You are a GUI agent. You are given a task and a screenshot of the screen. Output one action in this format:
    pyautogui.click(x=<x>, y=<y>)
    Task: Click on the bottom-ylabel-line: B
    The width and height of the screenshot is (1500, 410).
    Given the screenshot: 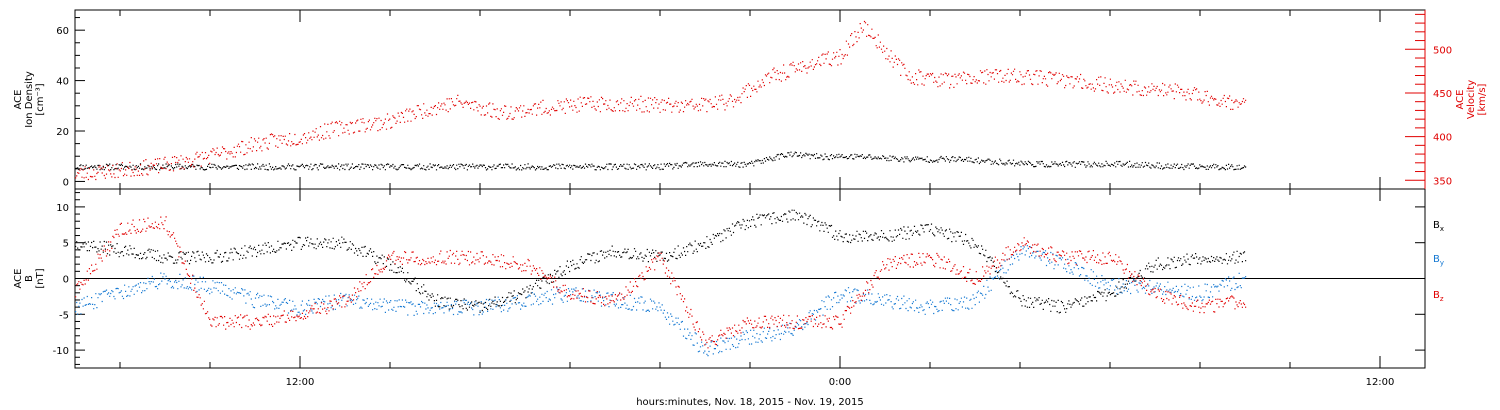 What is the action you would take?
    pyautogui.click(x=29, y=278)
    